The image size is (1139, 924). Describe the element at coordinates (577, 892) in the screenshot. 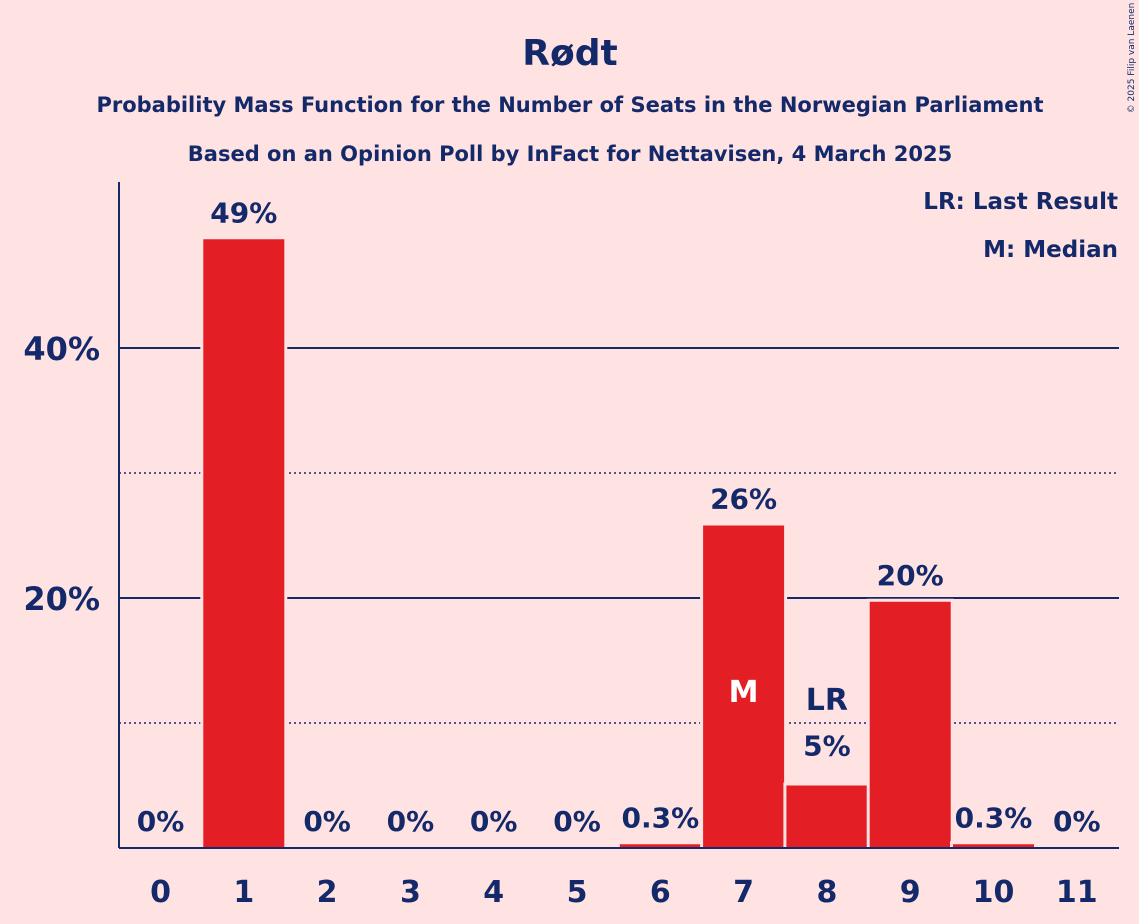

I see `x-tick-label: 5` at that location.